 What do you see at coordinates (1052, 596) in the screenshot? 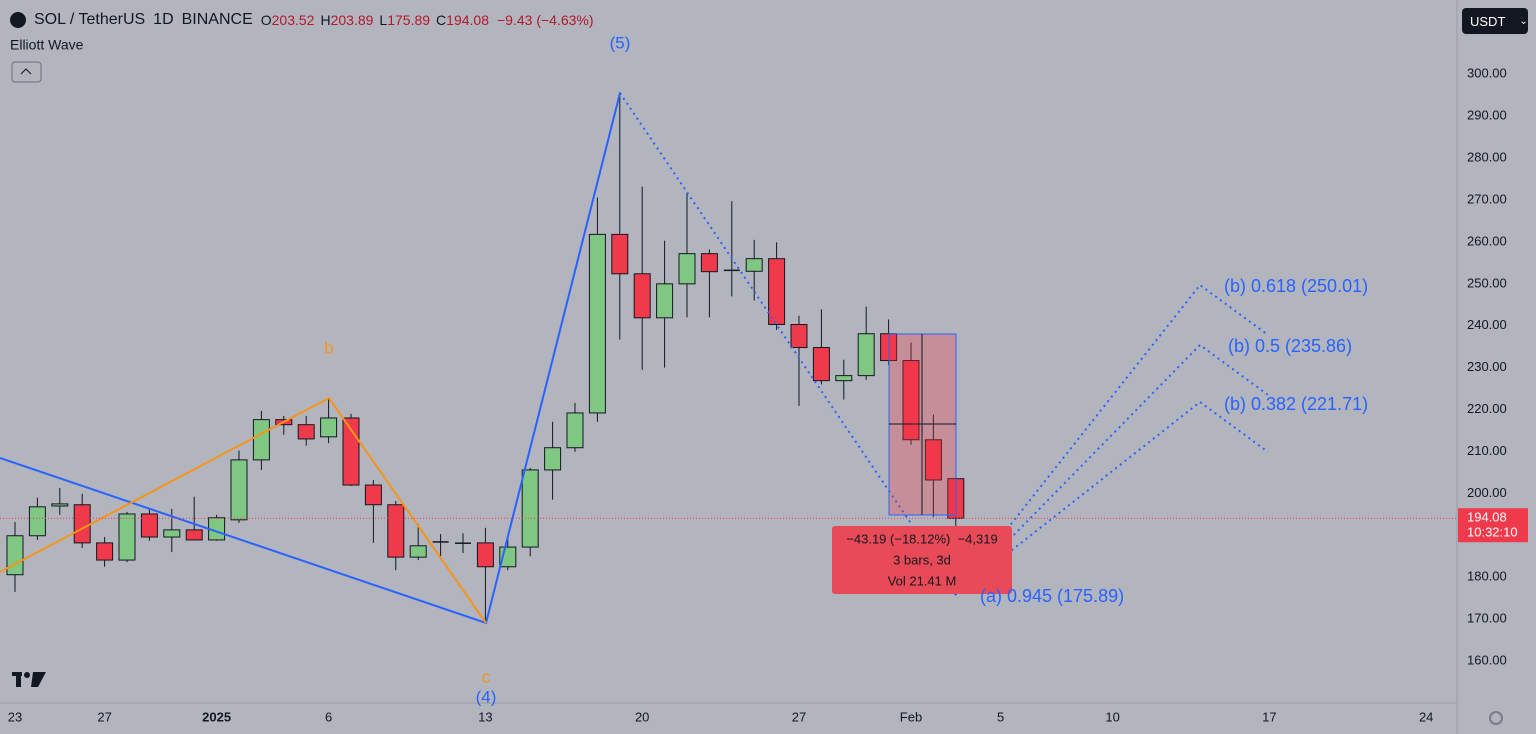
I see `fib-label: (a) 0.945 (175.89)` at bounding box center [1052, 596].